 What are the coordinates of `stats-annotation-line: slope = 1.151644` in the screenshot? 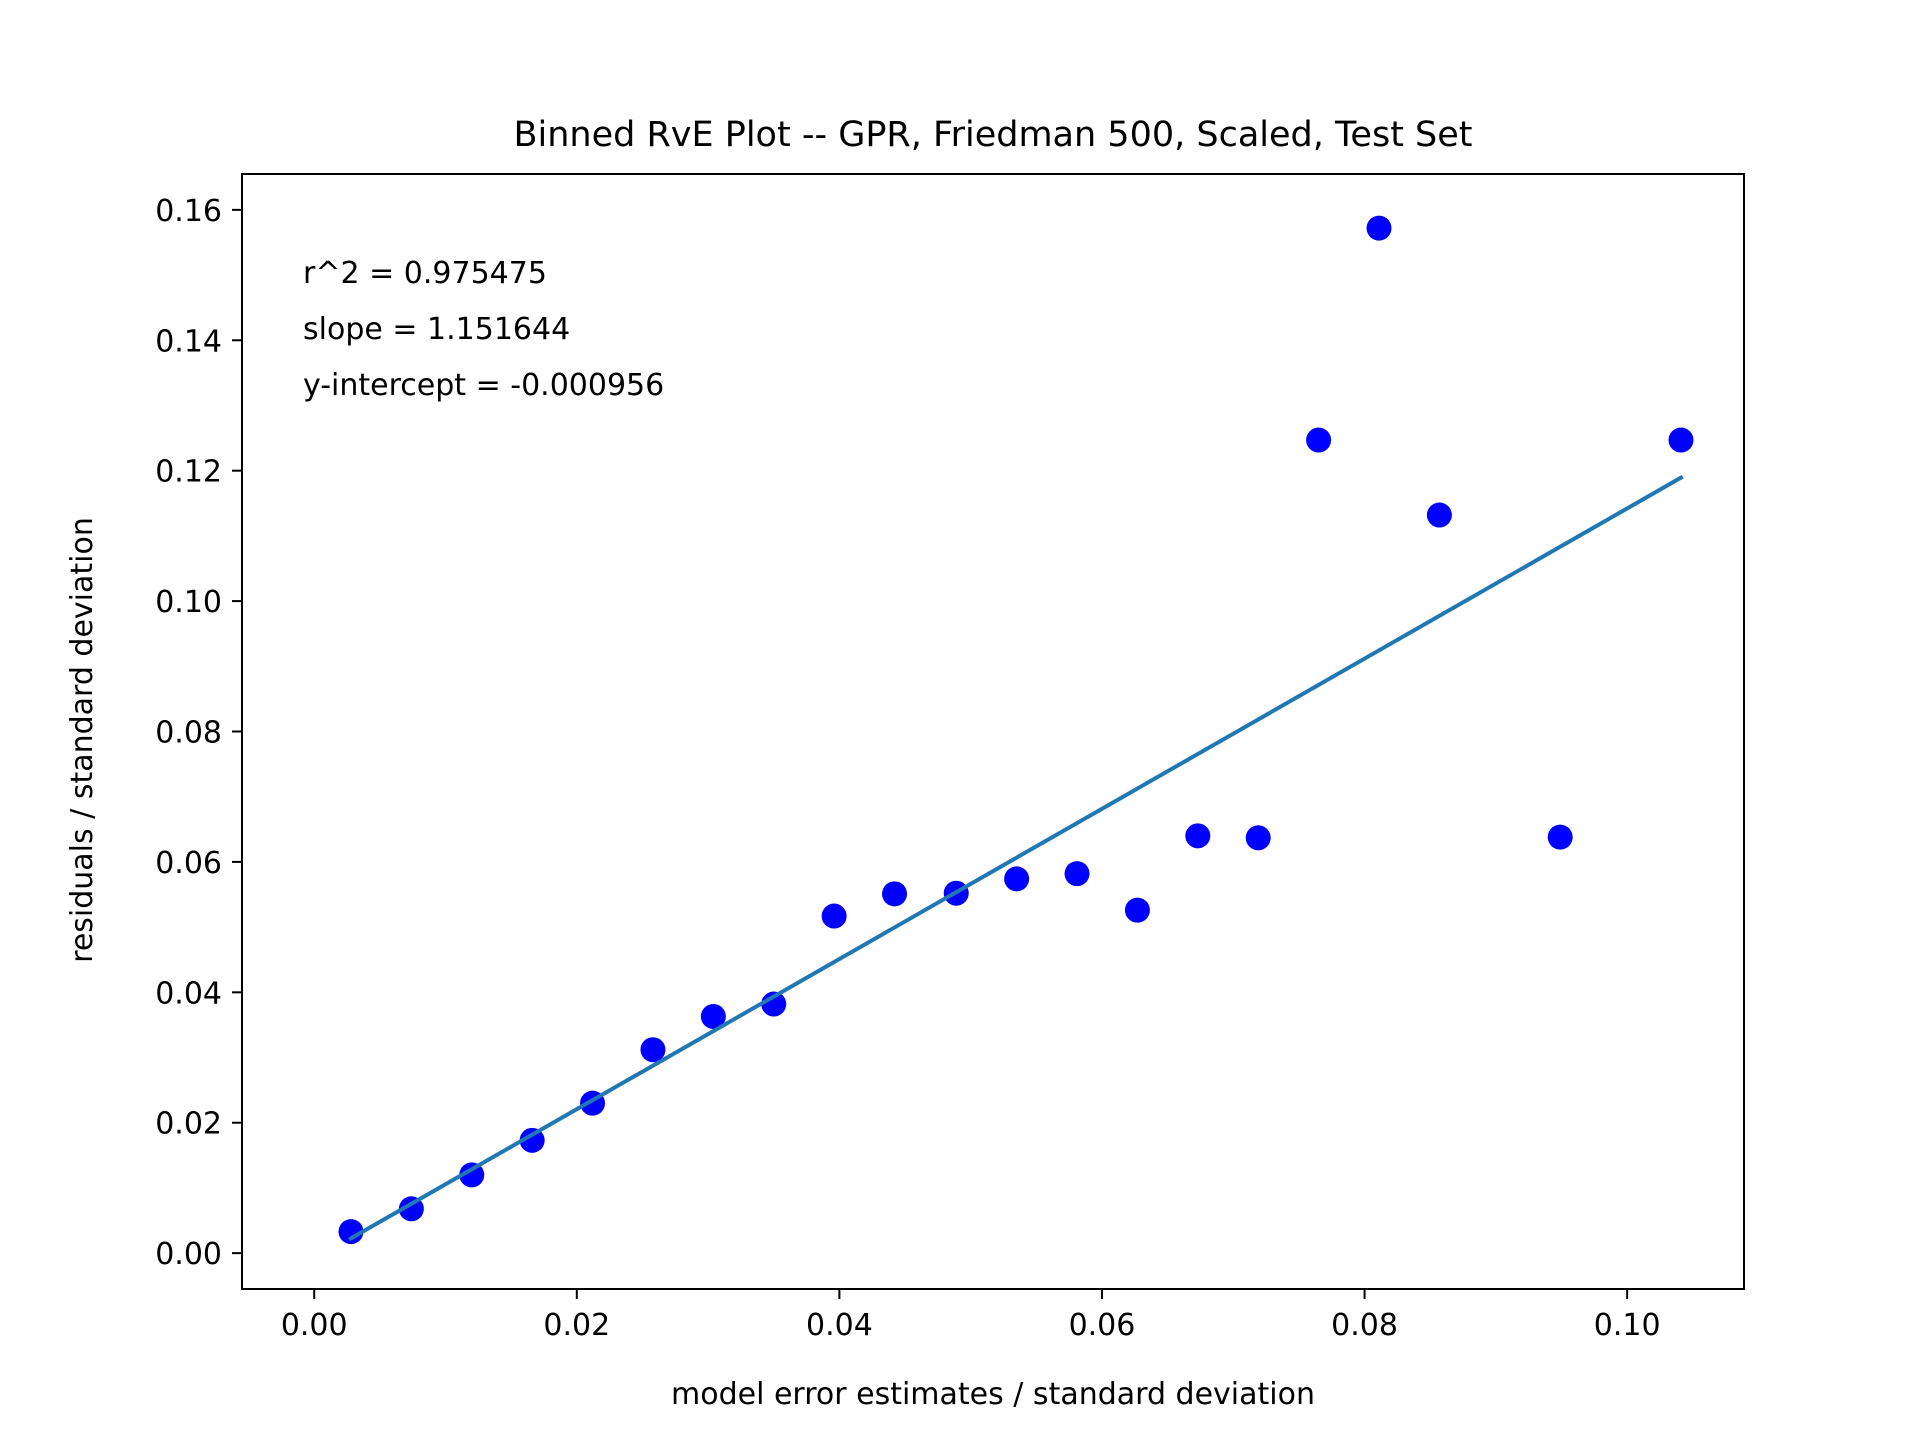 It's located at (436, 329).